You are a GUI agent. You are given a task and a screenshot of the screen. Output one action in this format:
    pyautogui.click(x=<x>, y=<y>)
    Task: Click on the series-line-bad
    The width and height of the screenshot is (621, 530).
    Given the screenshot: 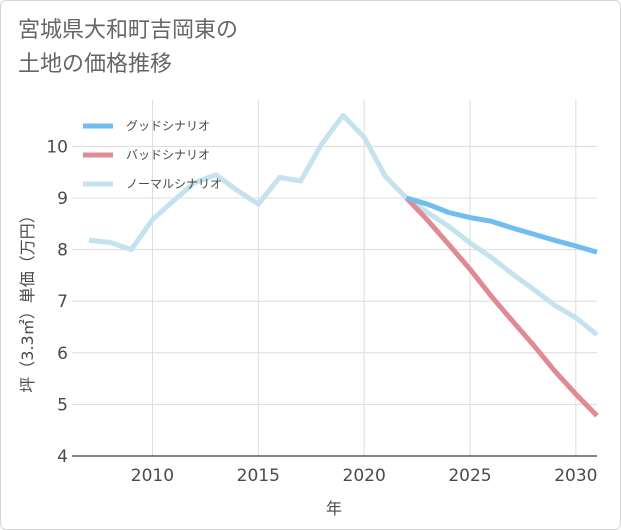 What is the action you would take?
    pyautogui.click(x=501, y=307)
    